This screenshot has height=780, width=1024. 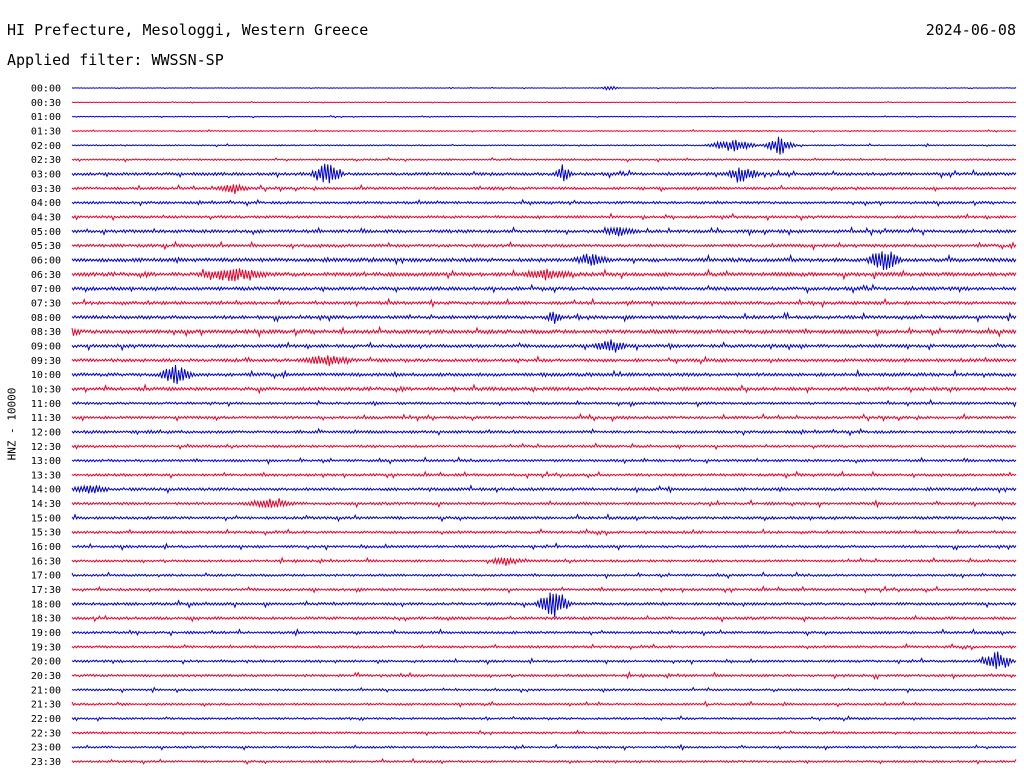 What do you see at coordinates (46, 103) in the screenshot?
I see `row-label-00-30: 00:30` at bounding box center [46, 103].